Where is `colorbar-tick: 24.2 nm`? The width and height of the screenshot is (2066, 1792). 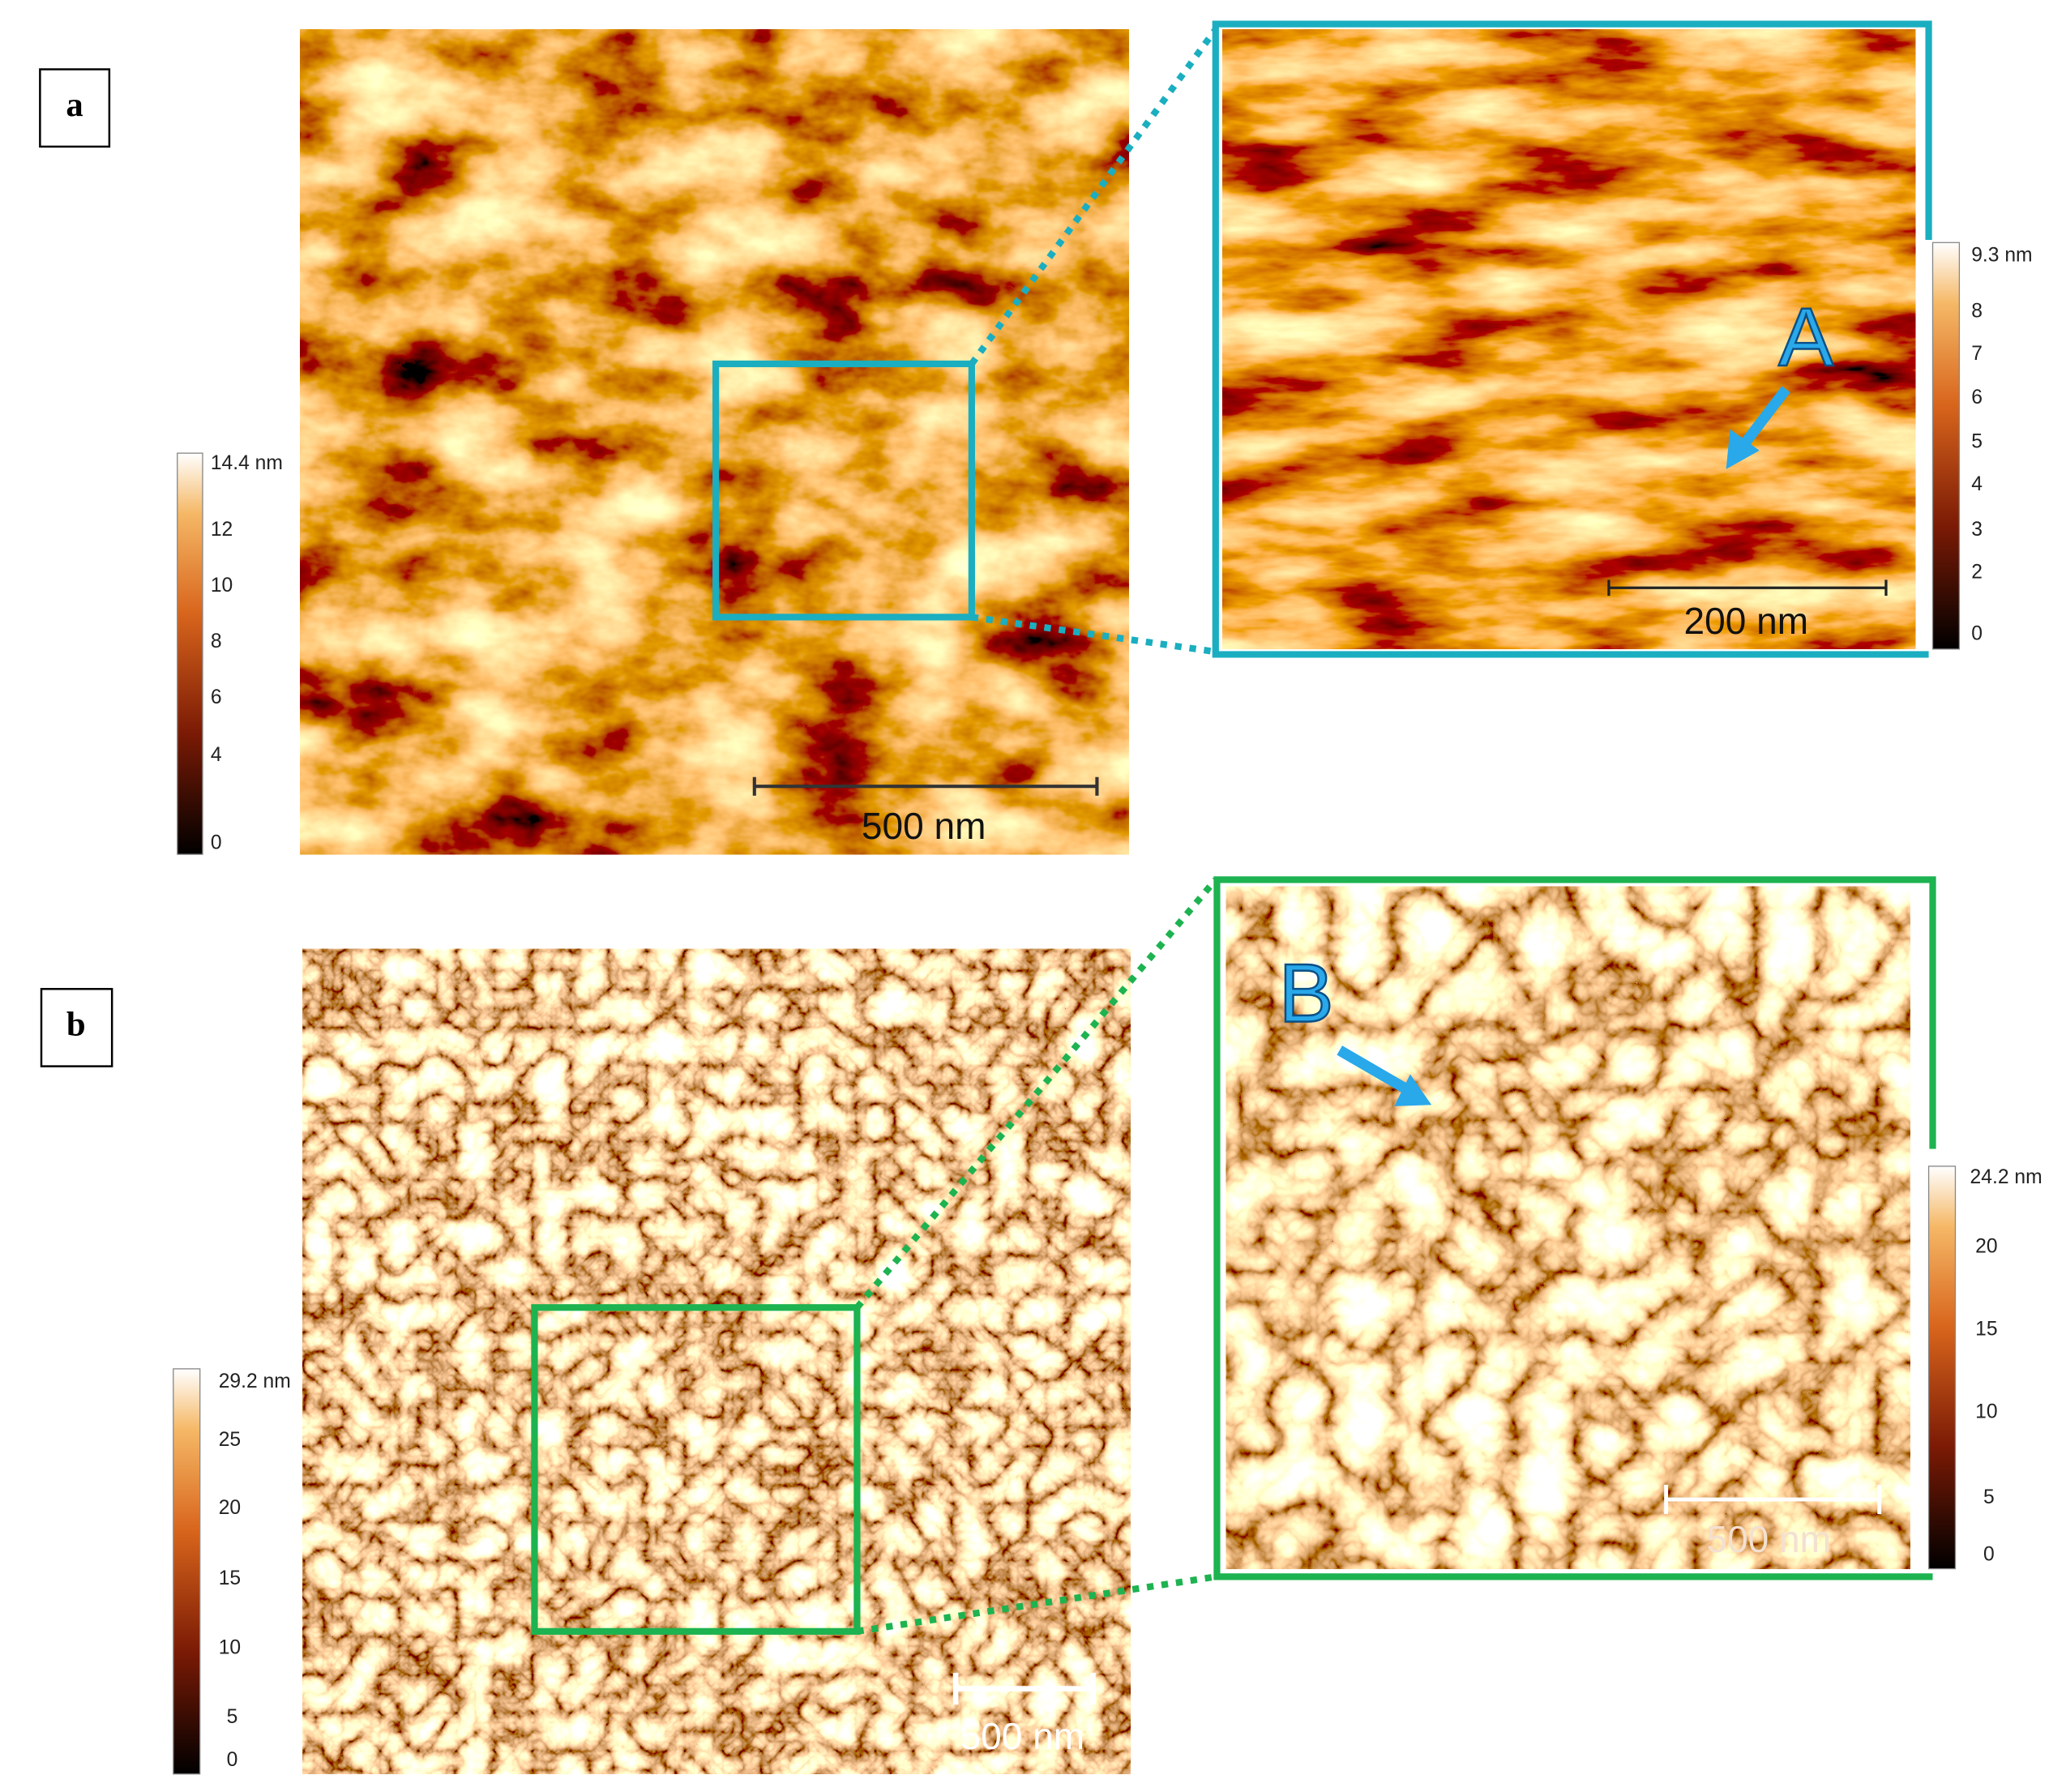 colorbar-tick: 24.2 nm is located at coordinates (2006, 1177).